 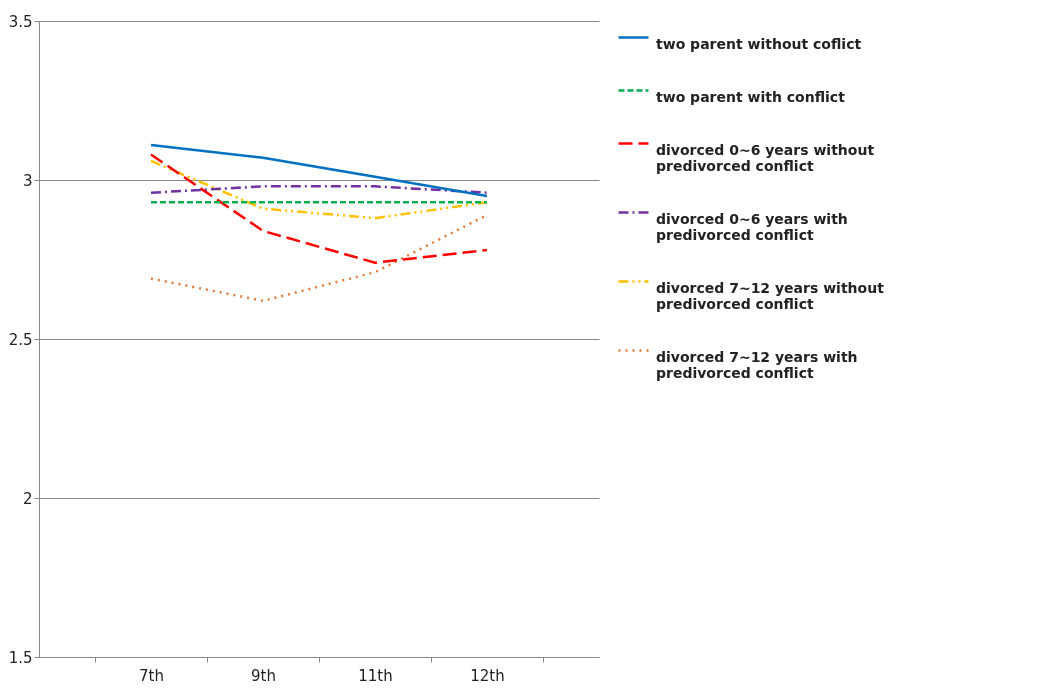 I want to click on x-tick-label: 7th, so click(x=151, y=675).